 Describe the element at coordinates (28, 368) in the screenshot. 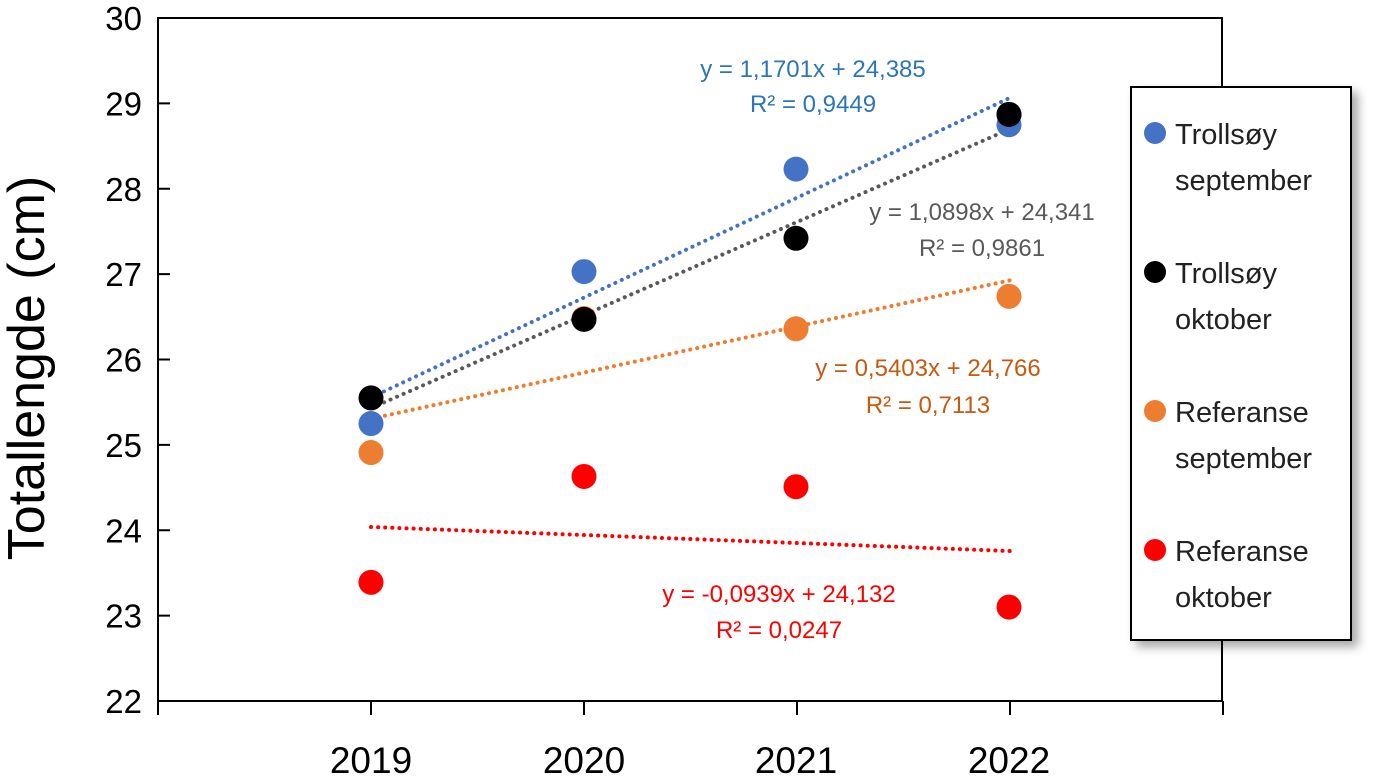

I see `y-axis-label: Totallengde (cm)` at that location.